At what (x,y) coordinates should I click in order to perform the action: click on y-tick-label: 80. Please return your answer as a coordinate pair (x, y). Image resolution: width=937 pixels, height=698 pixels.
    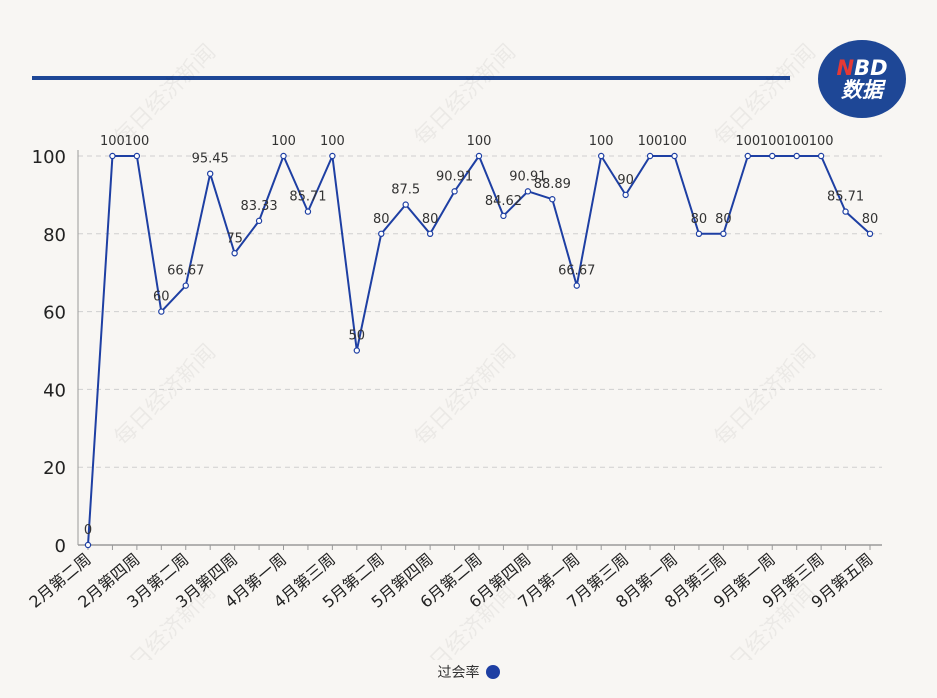
    Looking at the image, I should click on (54, 235).